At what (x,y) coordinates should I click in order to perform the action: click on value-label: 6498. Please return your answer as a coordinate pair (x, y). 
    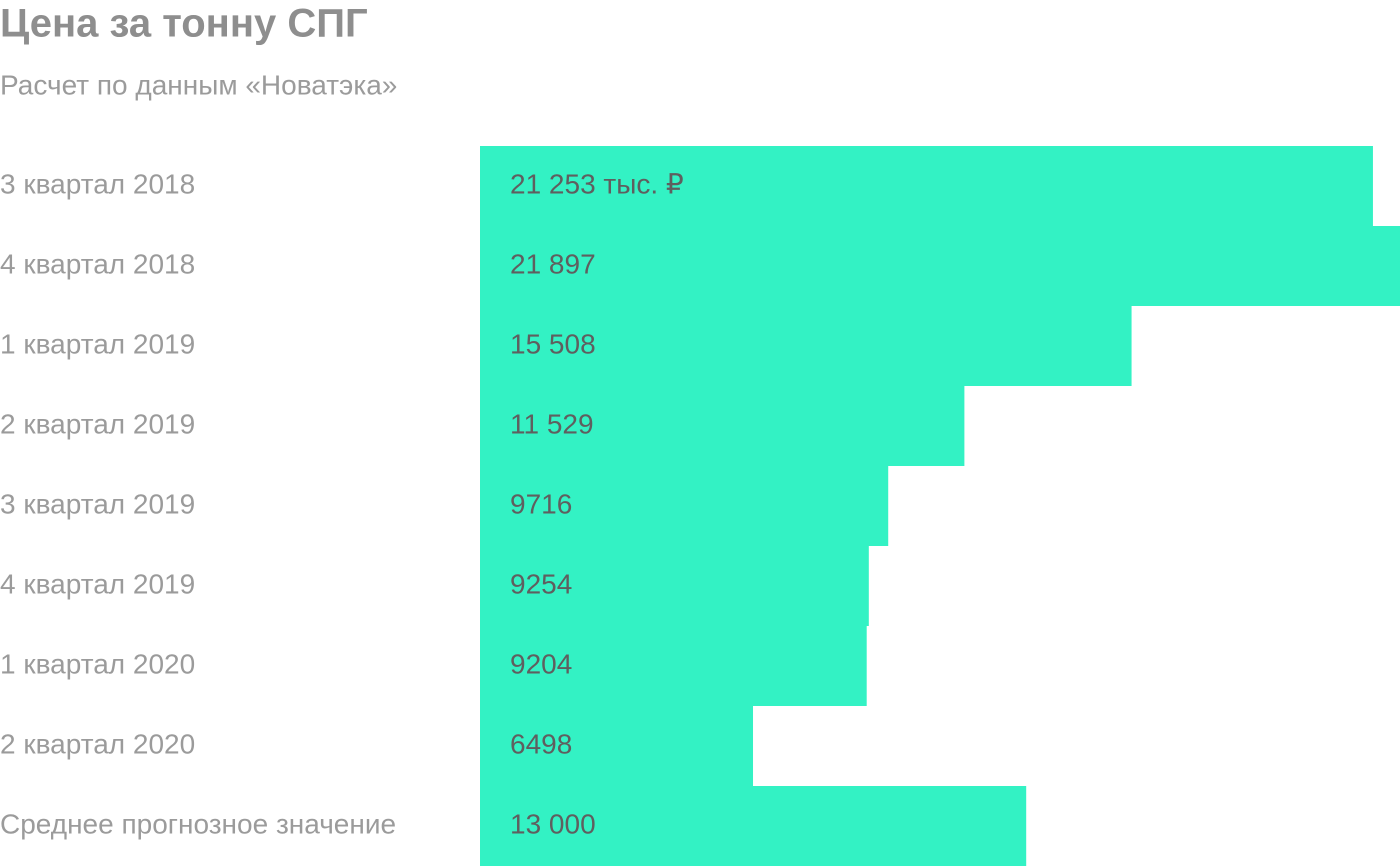
    Looking at the image, I should click on (541, 743).